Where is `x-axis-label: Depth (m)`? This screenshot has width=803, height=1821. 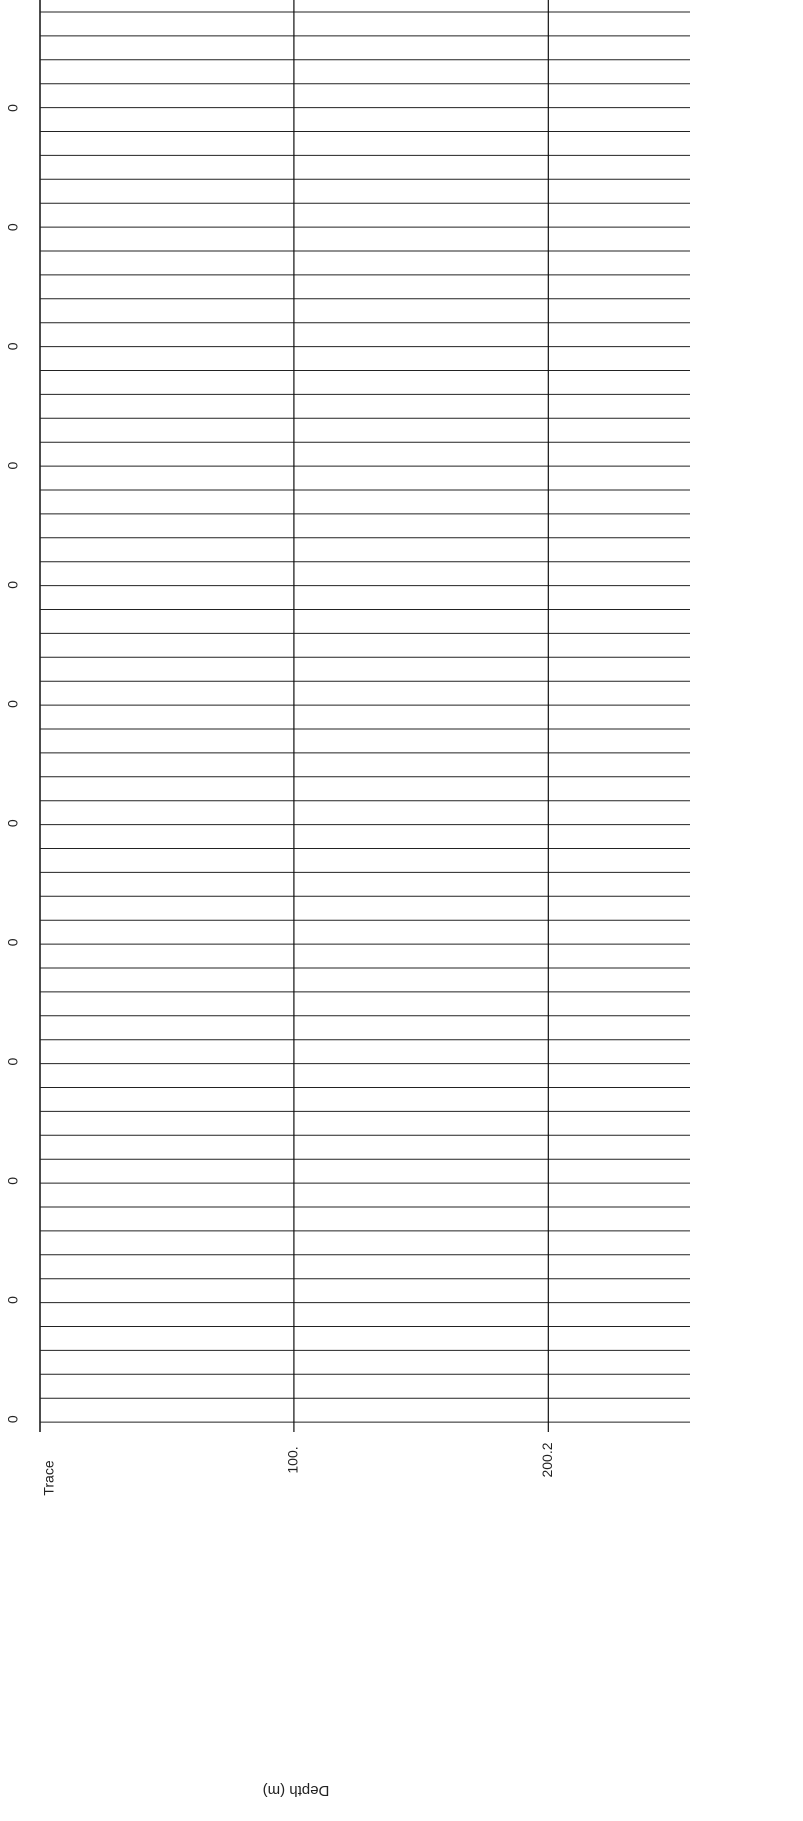
x-axis-label: Depth (m) is located at coordinates (296, 1790).